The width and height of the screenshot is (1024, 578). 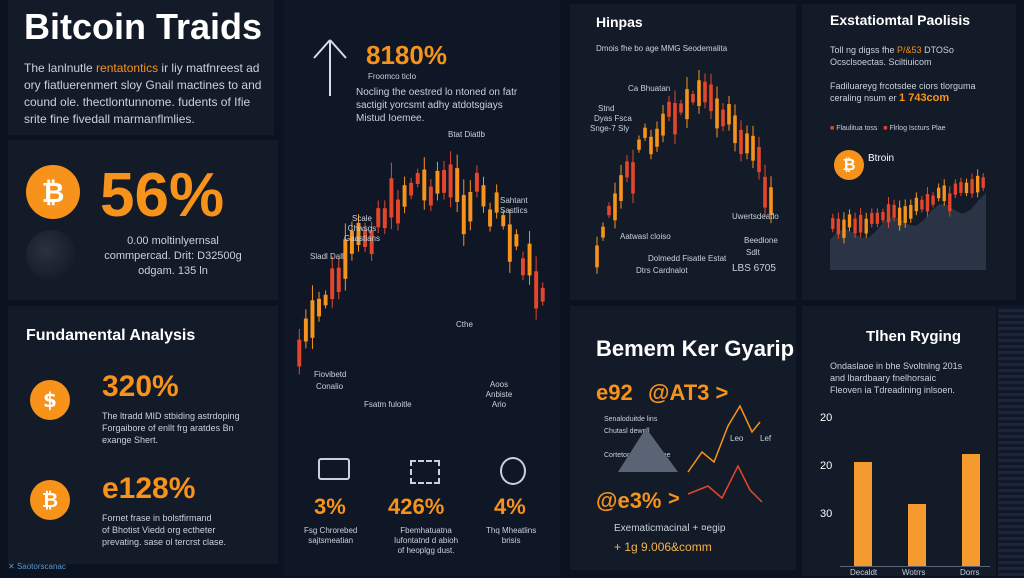 I want to click on bemem-title: Bemem Ker Gyarip, so click(x=695, y=348).